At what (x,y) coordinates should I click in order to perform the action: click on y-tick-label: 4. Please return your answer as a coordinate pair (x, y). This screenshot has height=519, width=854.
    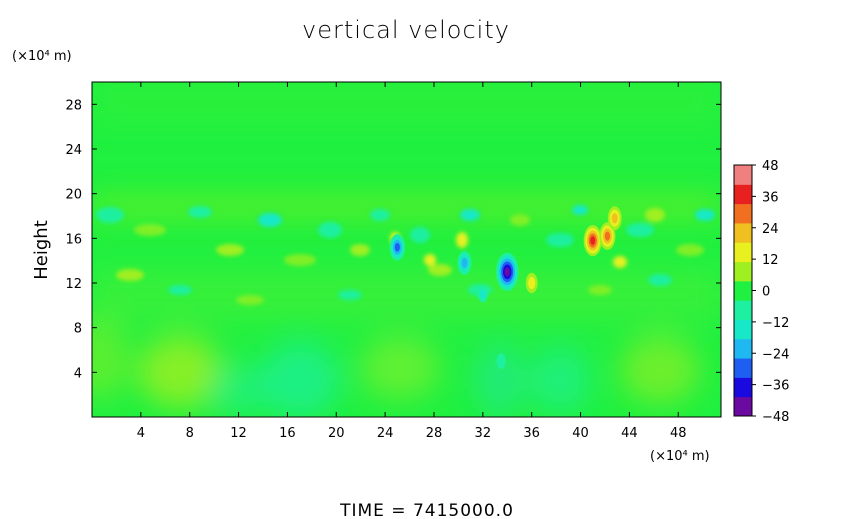
    Looking at the image, I should click on (78, 373).